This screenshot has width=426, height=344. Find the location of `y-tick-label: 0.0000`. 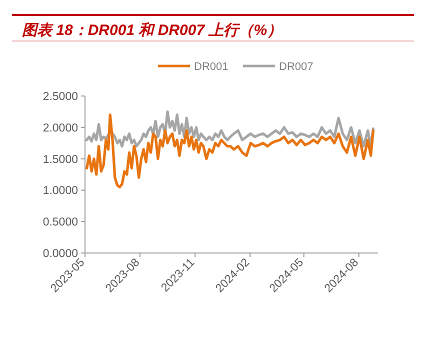

y-tick-label: 0.0000 is located at coordinates (60, 254).